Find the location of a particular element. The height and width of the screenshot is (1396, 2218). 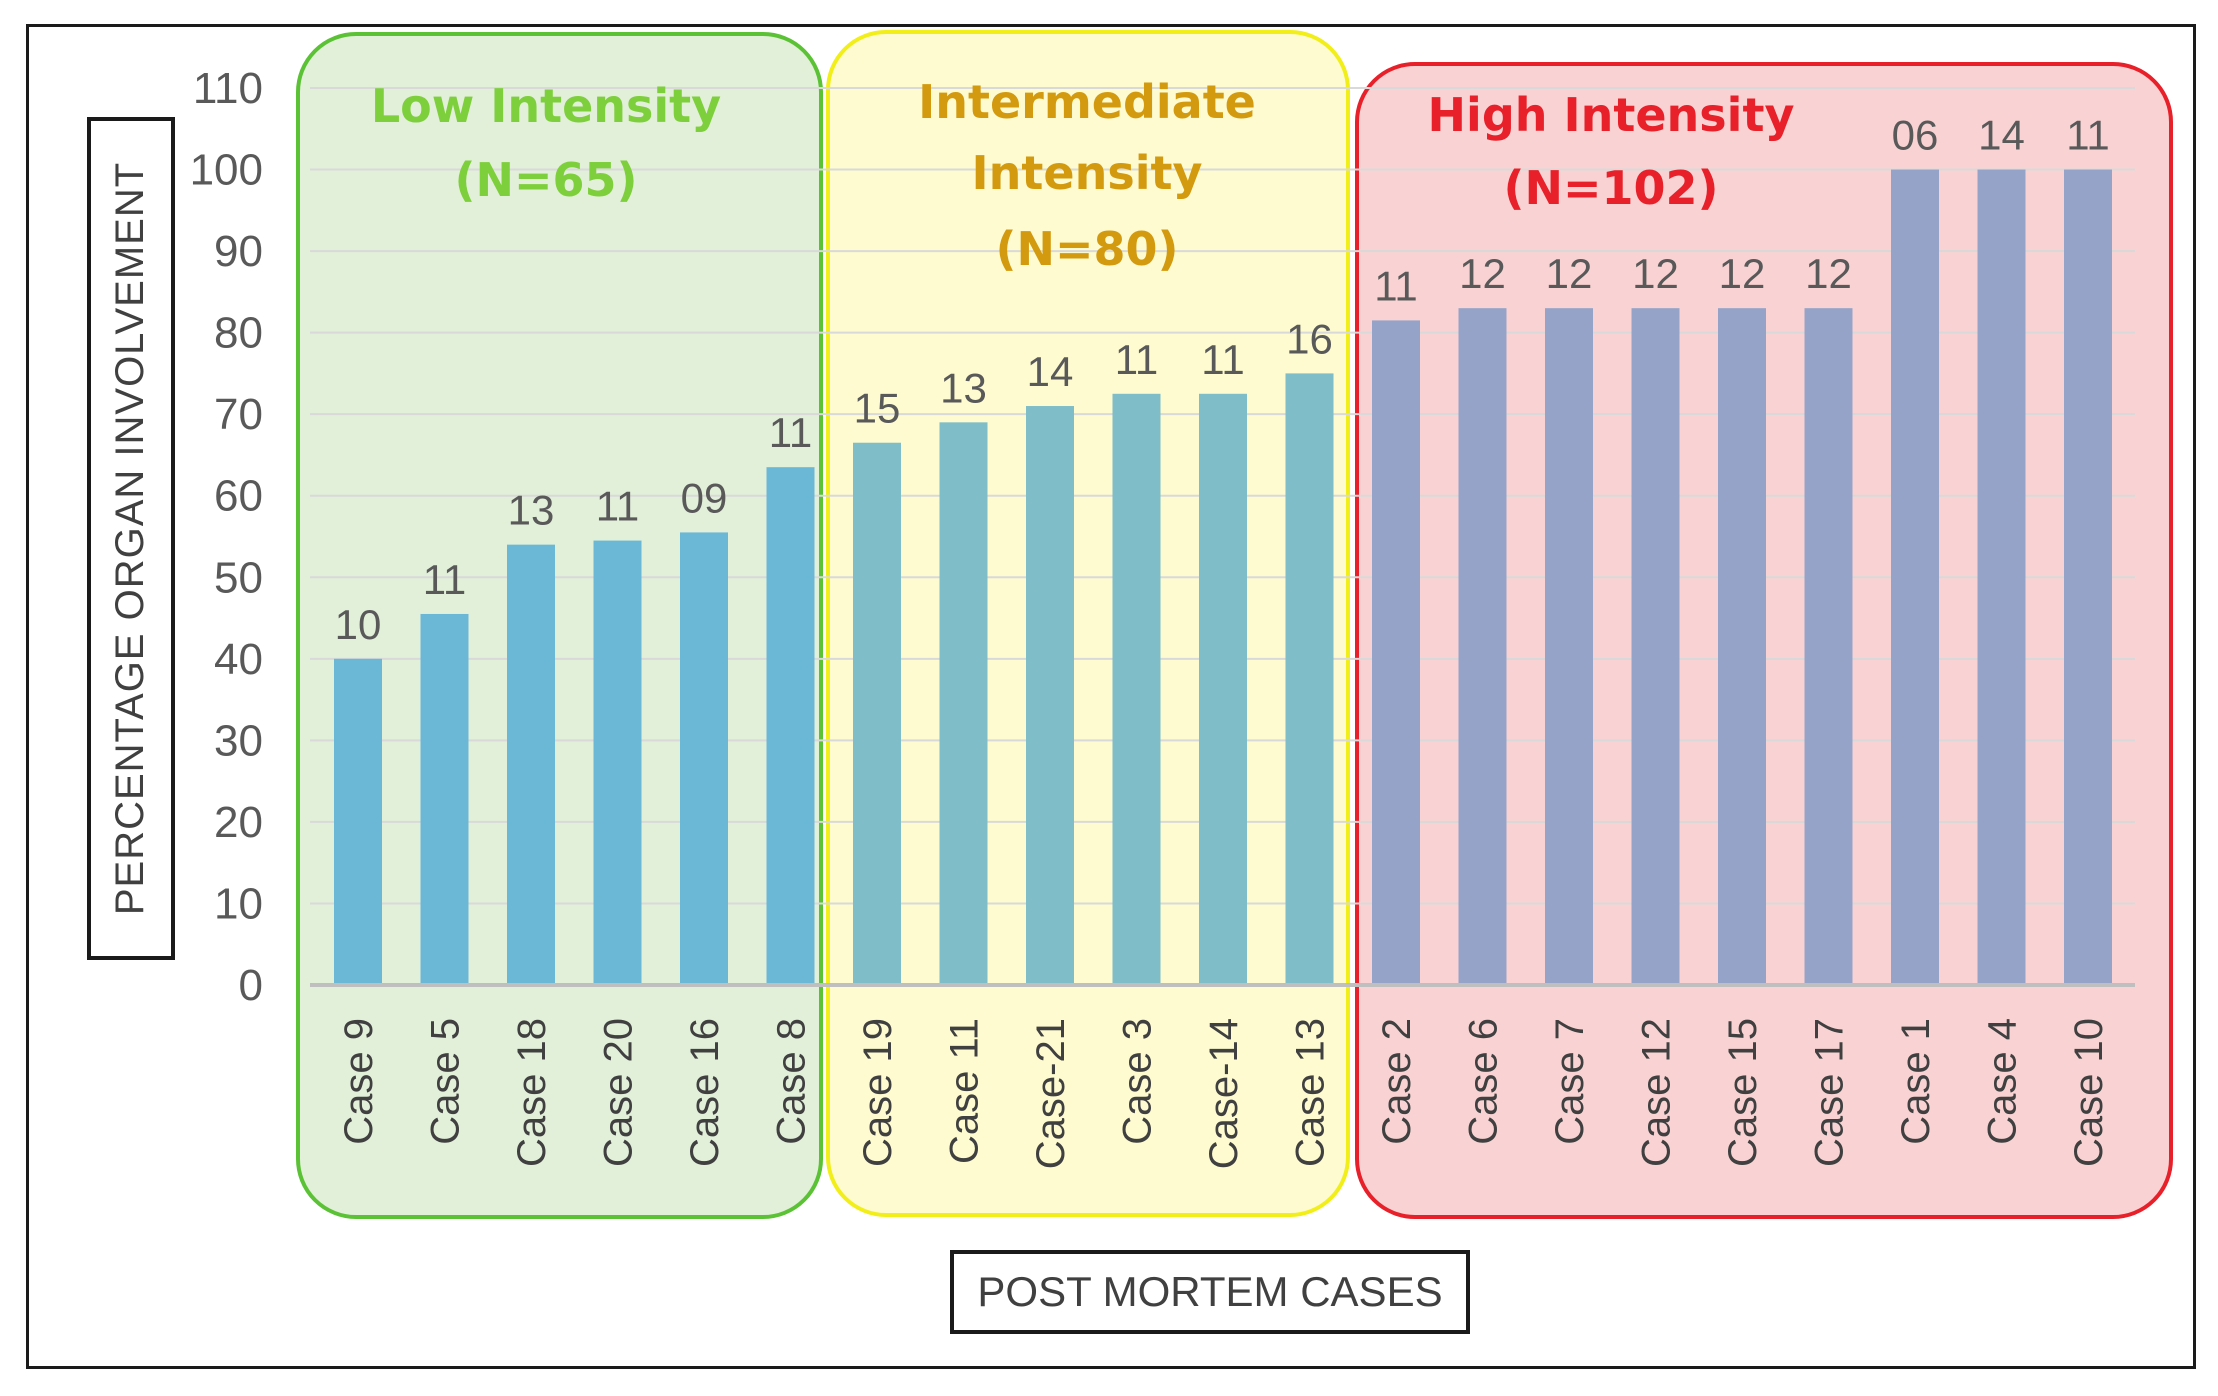

x-tick-label: Case 15 is located at coordinates (1743, 1092).